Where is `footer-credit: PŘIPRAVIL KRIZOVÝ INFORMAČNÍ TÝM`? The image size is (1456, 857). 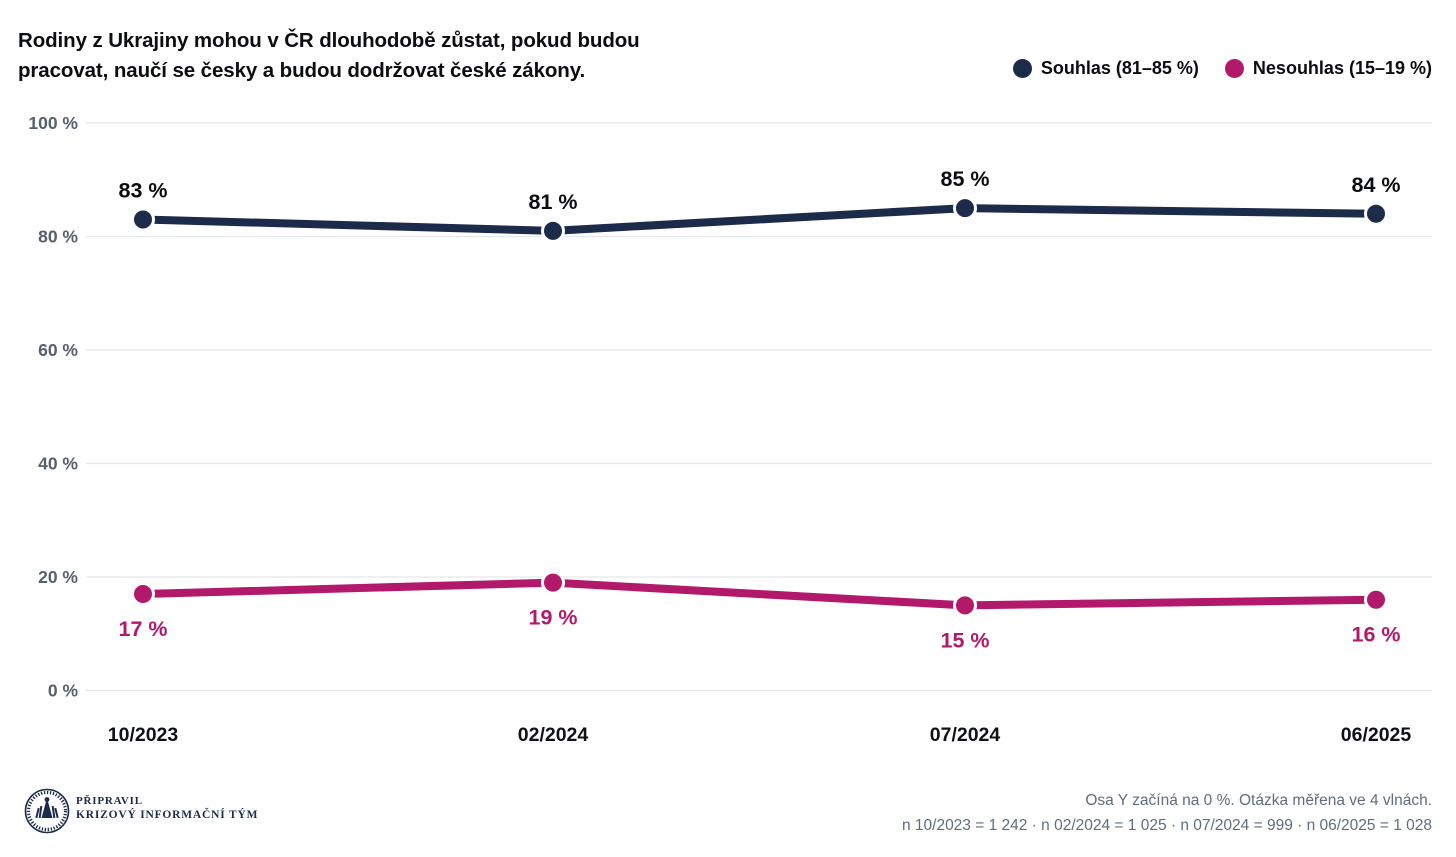
footer-credit: PŘIPRAVIL KRIZOVÝ INFORMAČNÍ TÝM is located at coordinates (167, 808).